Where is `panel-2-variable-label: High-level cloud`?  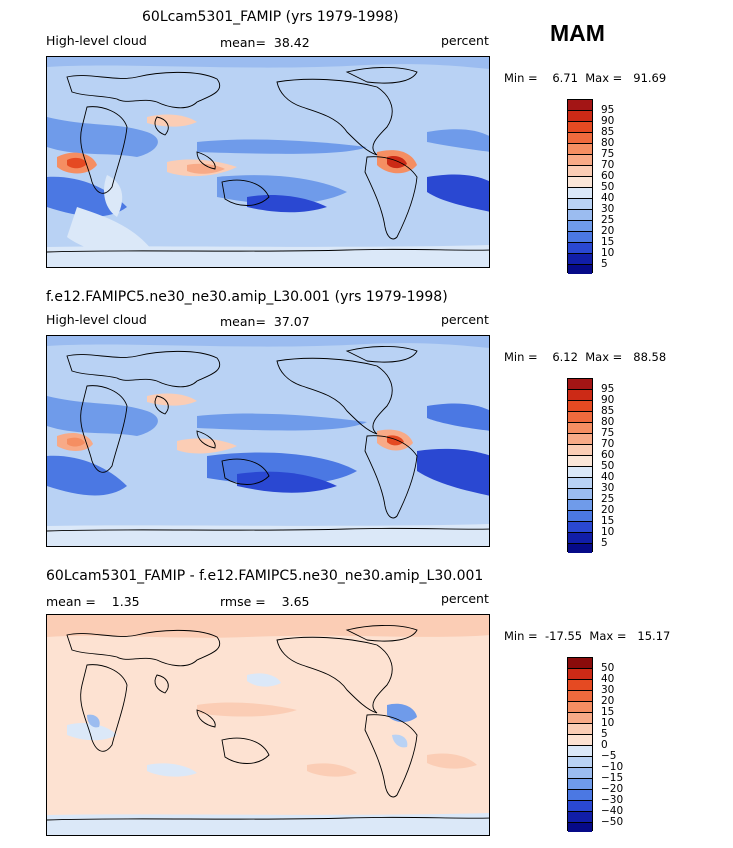 panel-2-variable-label: High-level cloud is located at coordinates (96, 319).